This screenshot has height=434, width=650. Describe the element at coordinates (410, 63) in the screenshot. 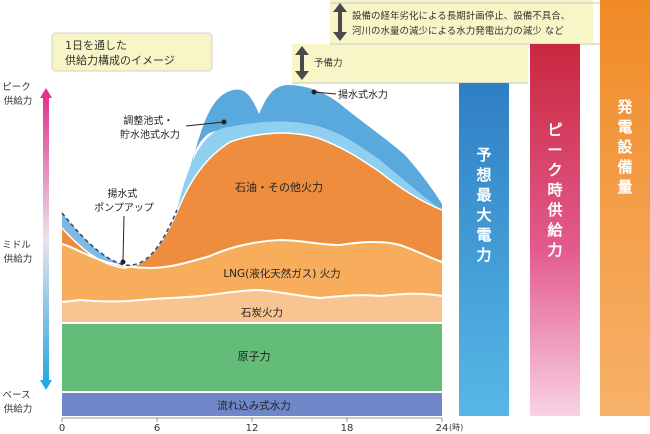

I see `reserve-box` at that location.